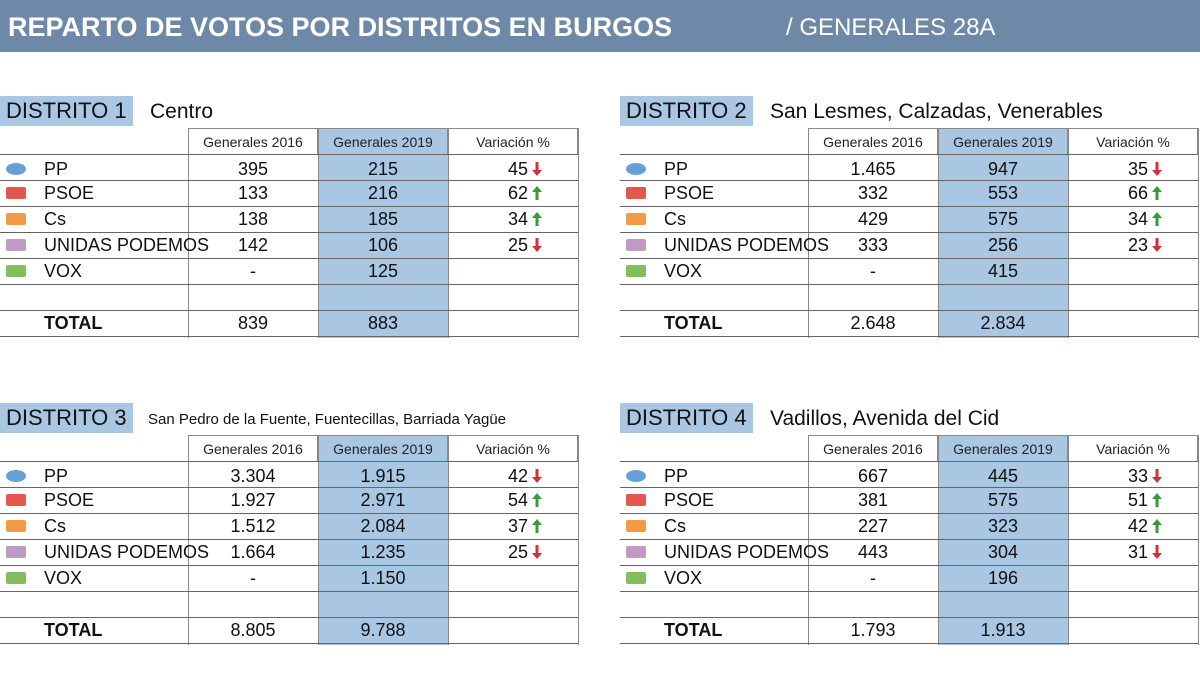 The height and width of the screenshot is (675, 1200). Describe the element at coordinates (1003, 323) in the screenshot. I see `total-2019: 2.834` at that location.